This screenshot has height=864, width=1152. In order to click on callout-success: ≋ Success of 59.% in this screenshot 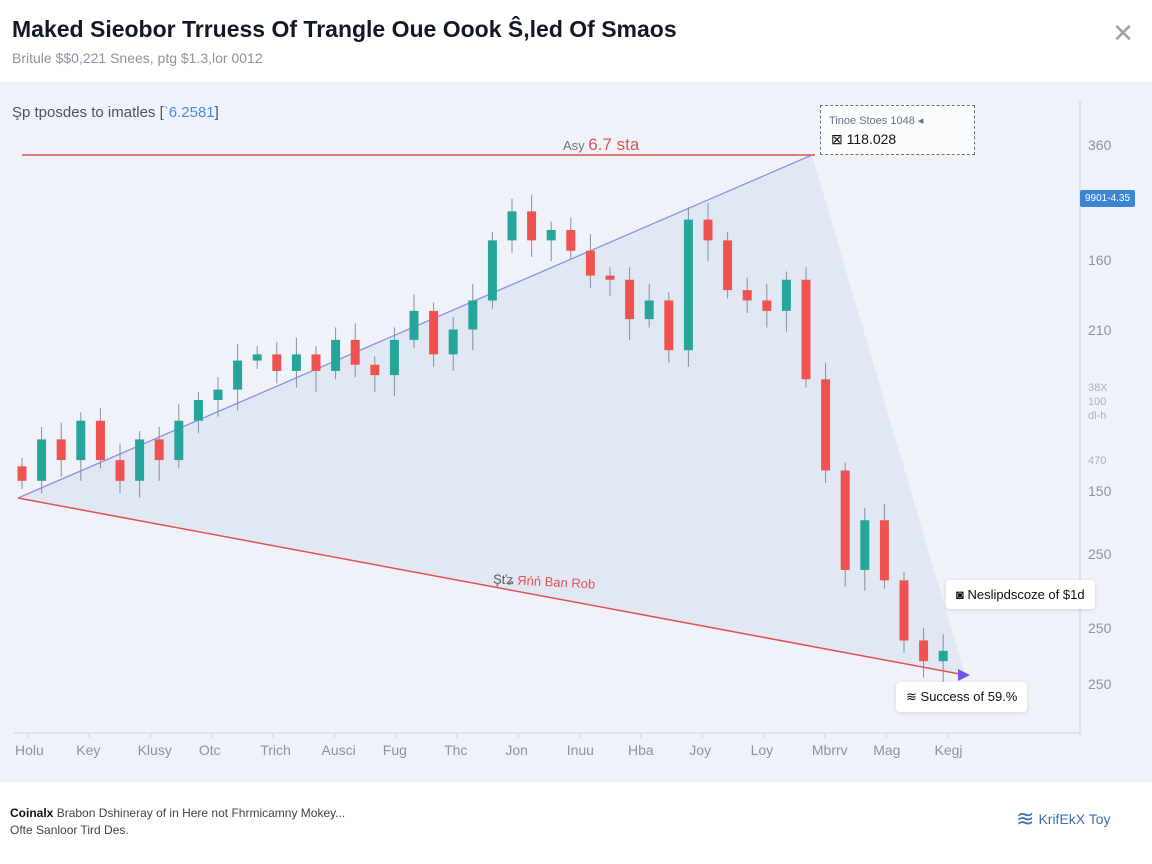, I will do `click(962, 697)`.